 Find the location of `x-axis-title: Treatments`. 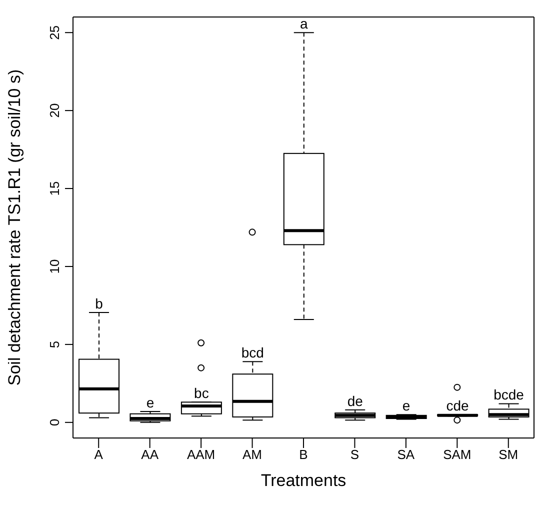

x-axis-title: Treatments is located at coordinates (303, 480).